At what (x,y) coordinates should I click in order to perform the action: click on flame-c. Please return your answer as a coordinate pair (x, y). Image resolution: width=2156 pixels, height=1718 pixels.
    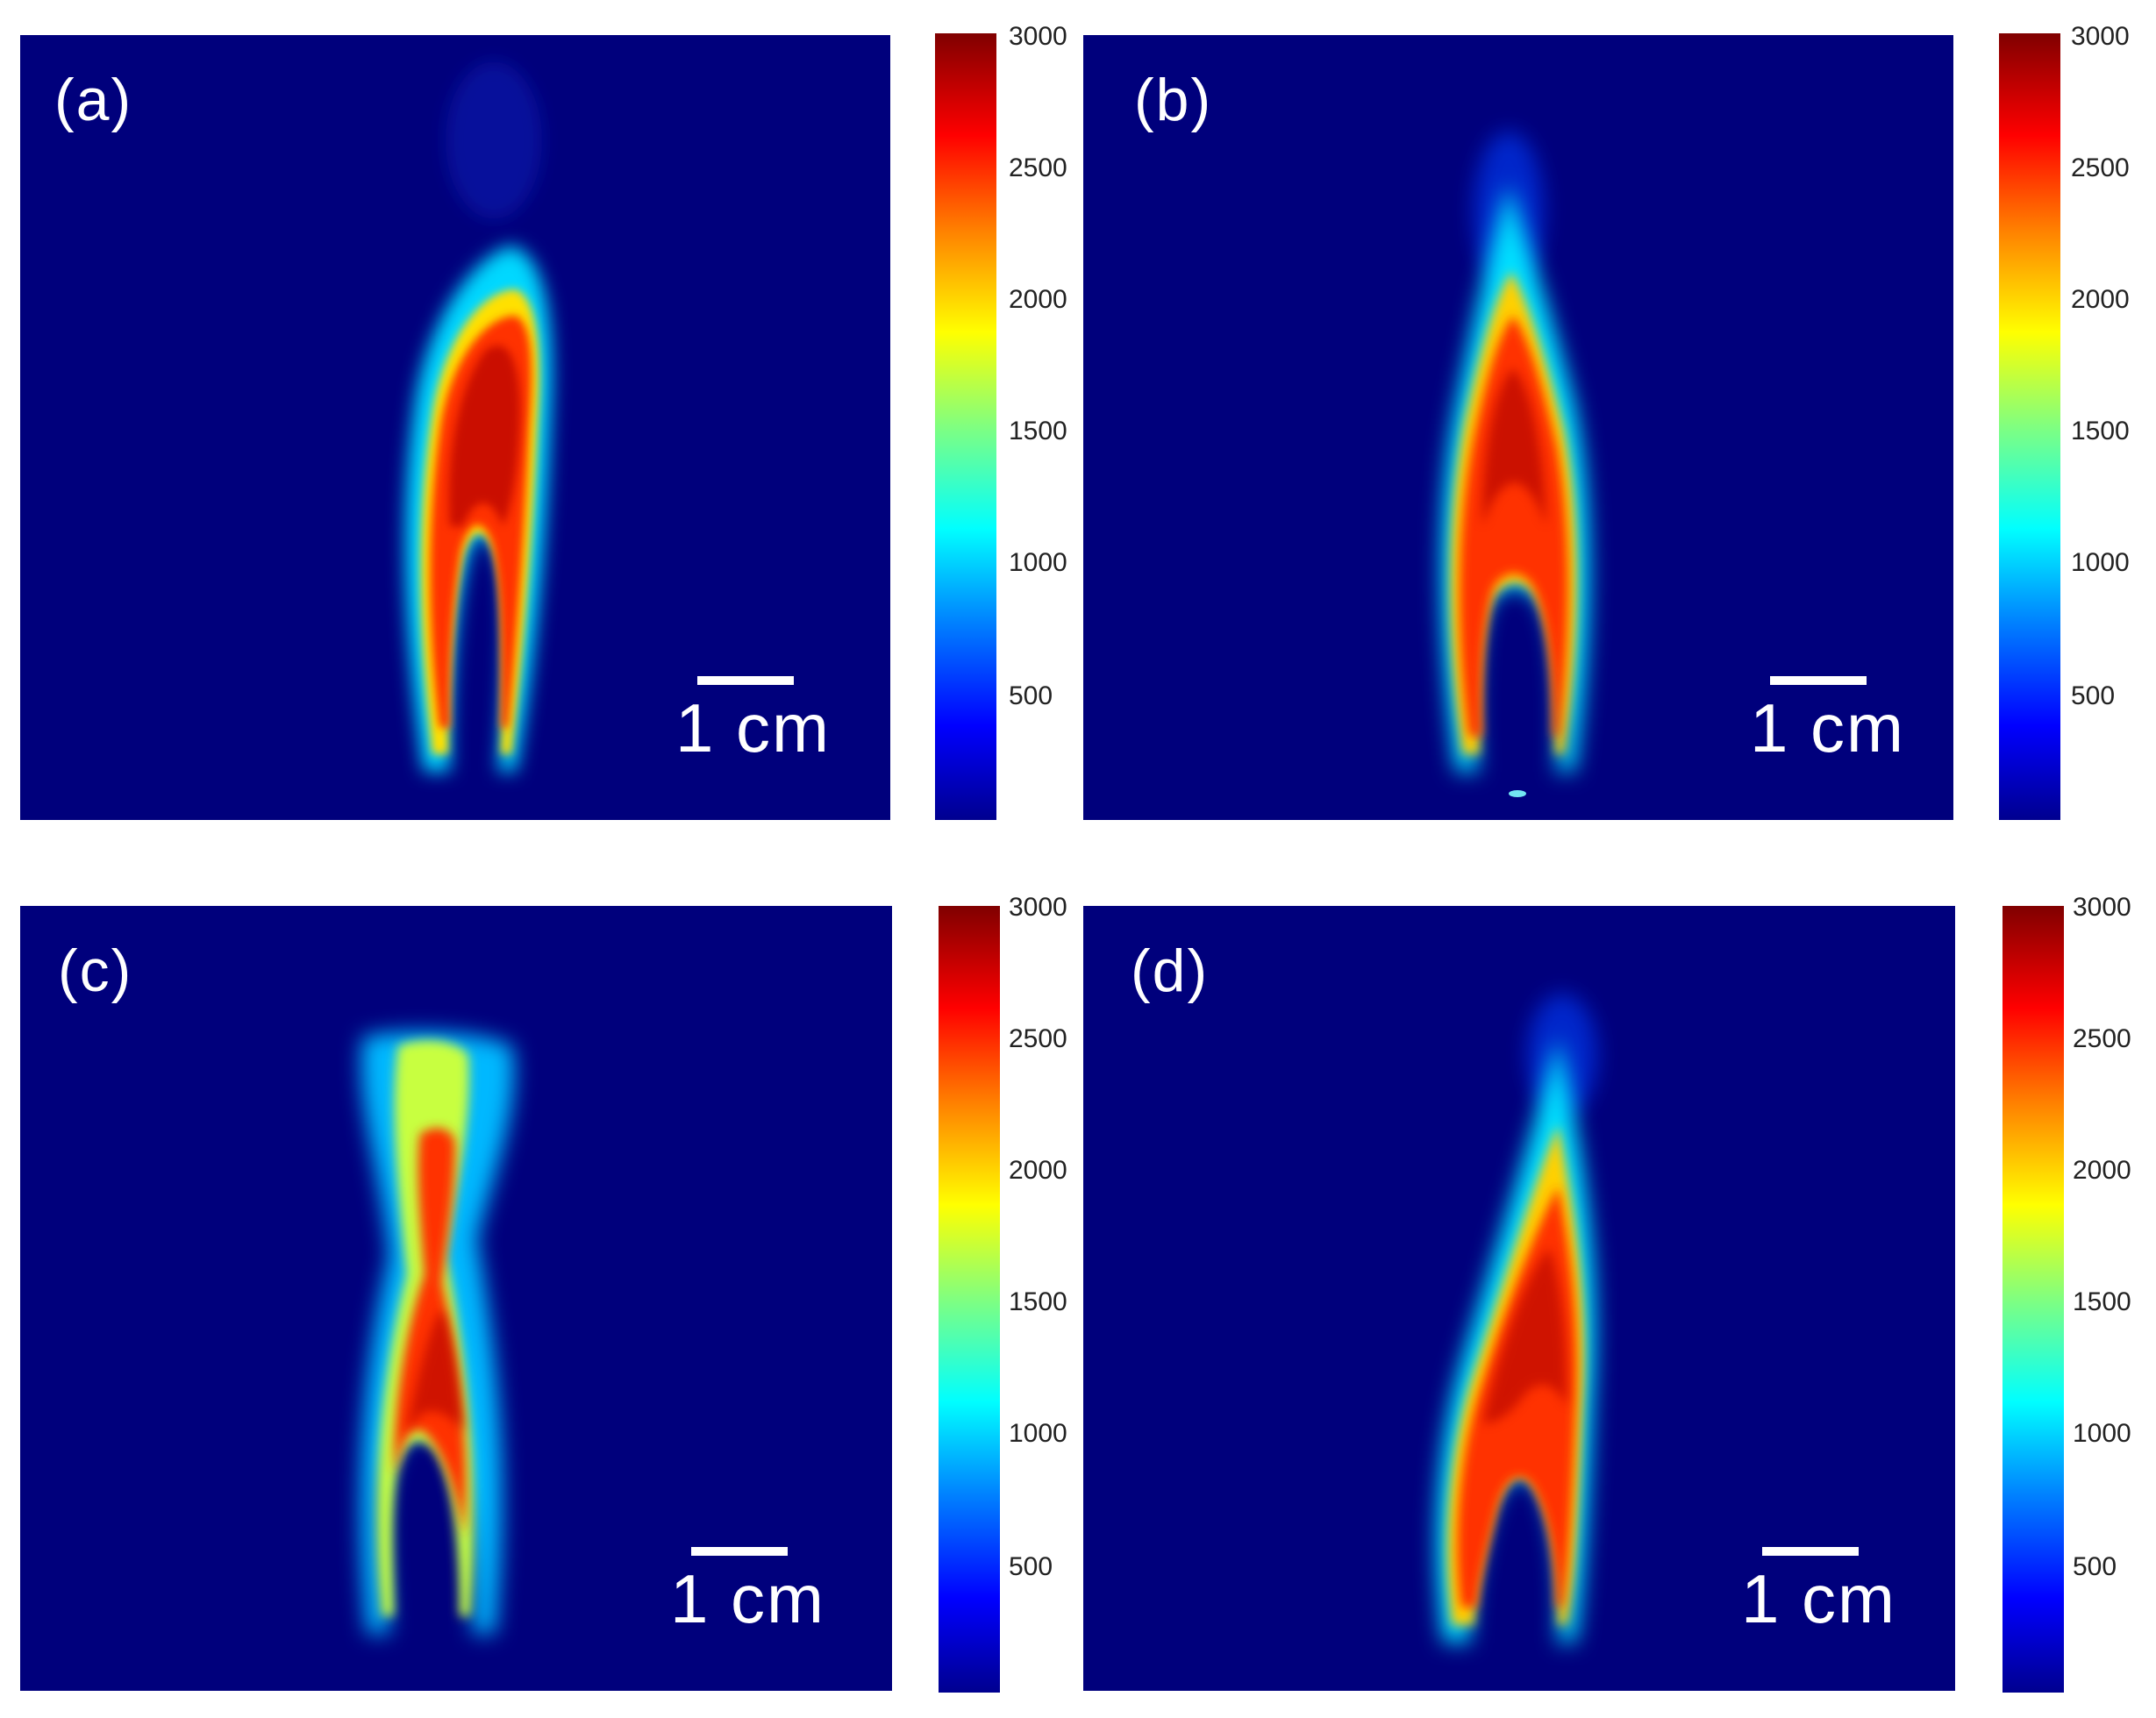
    Looking at the image, I should click on (437, 1332).